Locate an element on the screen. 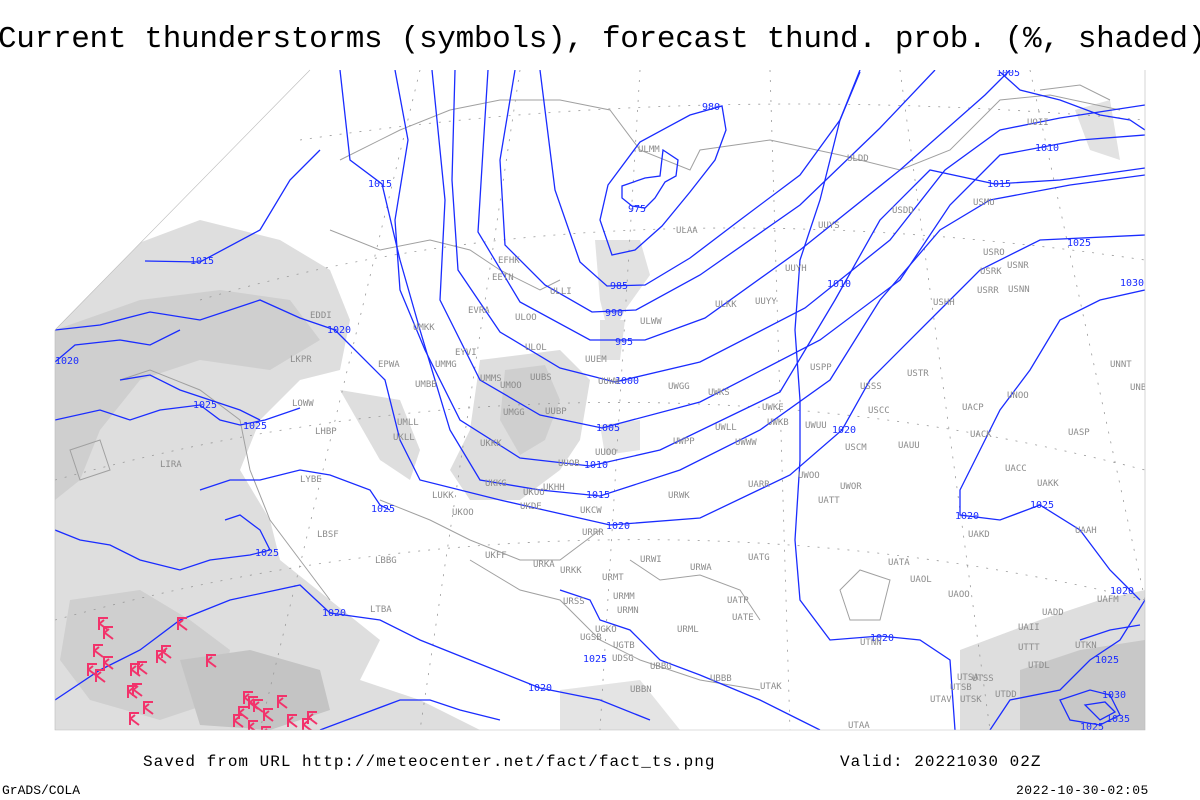 Image resolution: width=1200 pixels, height=800 pixels. station-label: UGSB is located at coordinates (591, 638).